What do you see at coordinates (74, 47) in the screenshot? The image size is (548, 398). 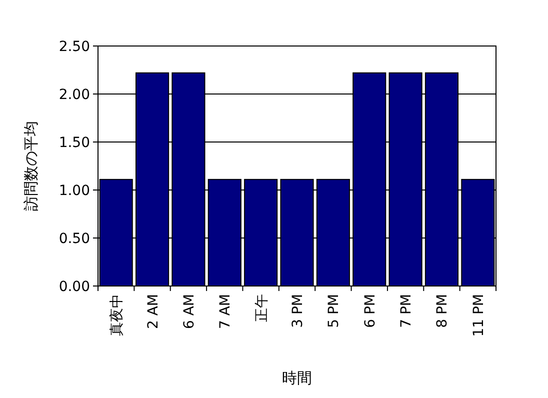 I see `y-tick-label: 2.50` at bounding box center [74, 47].